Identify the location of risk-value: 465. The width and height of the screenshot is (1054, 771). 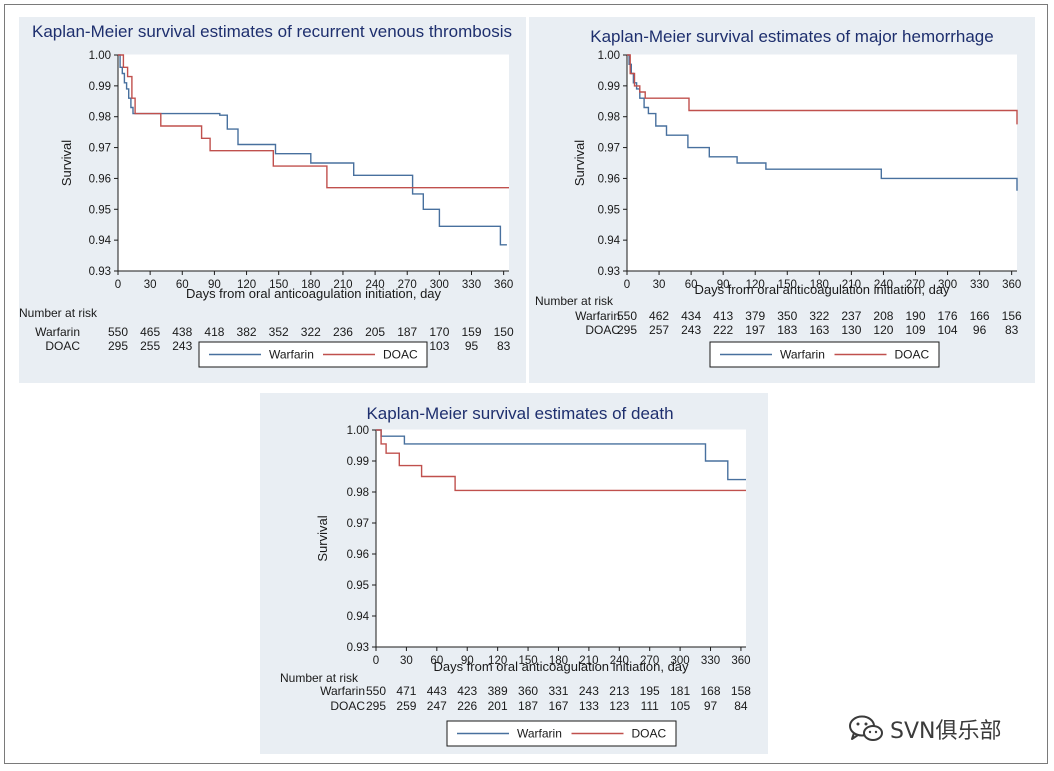
(150, 332).